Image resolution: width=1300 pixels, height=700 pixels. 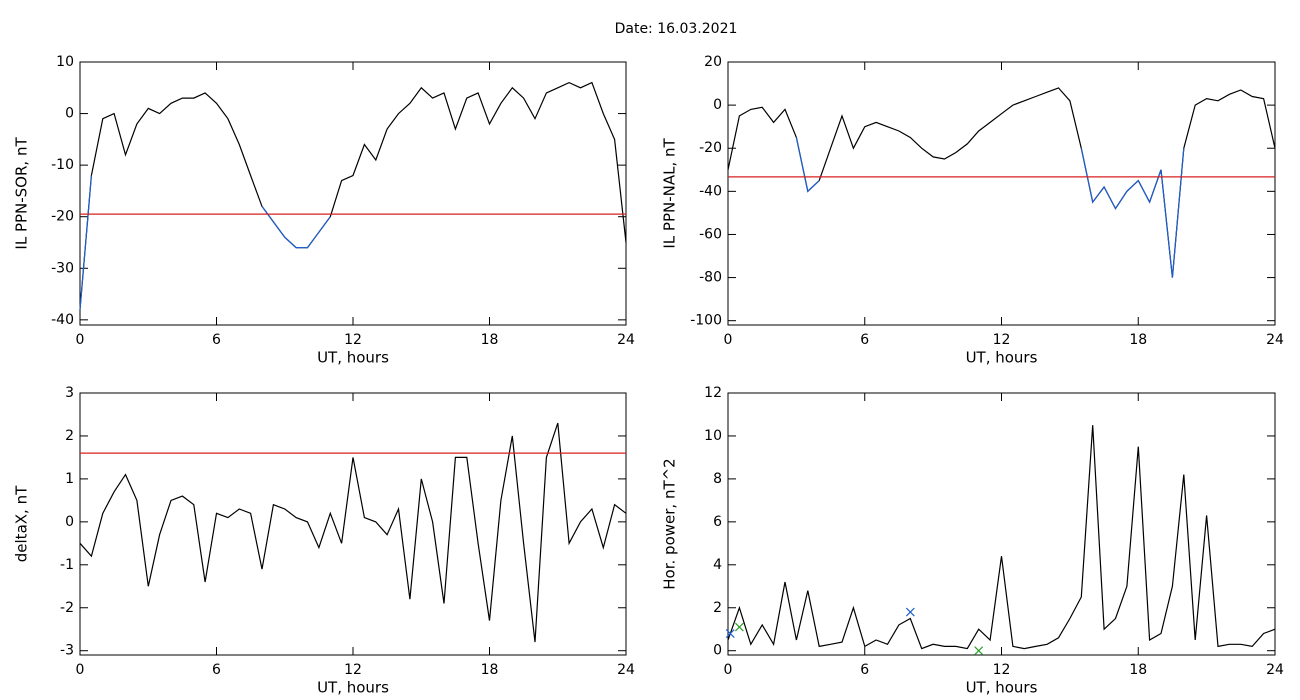 What do you see at coordinates (713, 62) in the screenshot?
I see `y-tick-label: 20` at bounding box center [713, 62].